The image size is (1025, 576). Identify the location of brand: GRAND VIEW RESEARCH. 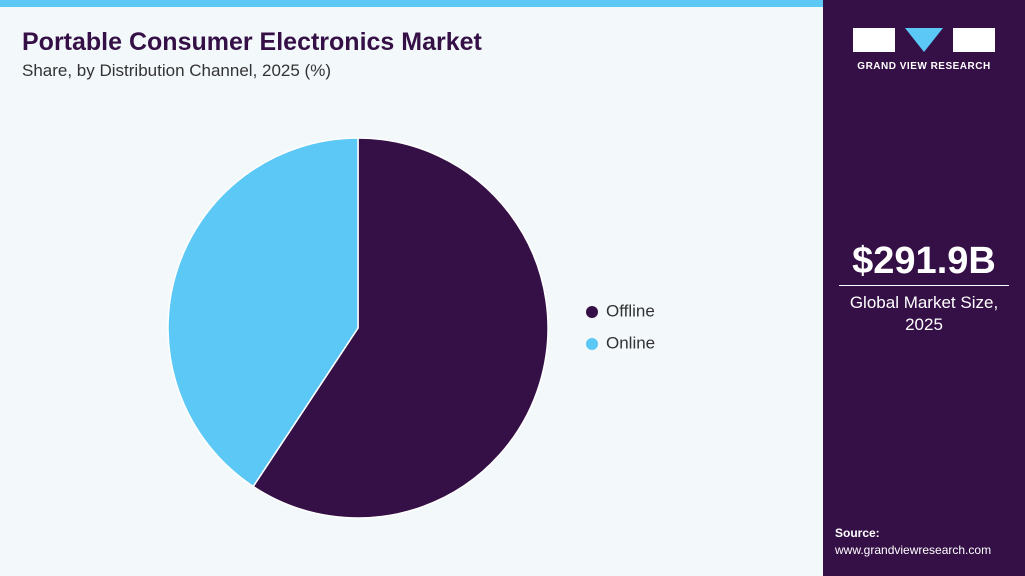
(924, 66).